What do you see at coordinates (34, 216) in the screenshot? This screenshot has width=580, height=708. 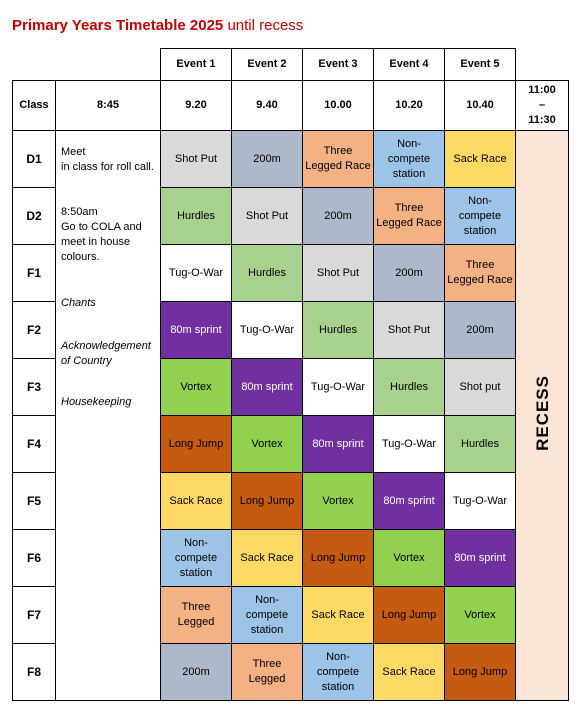 I see `class-name: D2` at bounding box center [34, 216].